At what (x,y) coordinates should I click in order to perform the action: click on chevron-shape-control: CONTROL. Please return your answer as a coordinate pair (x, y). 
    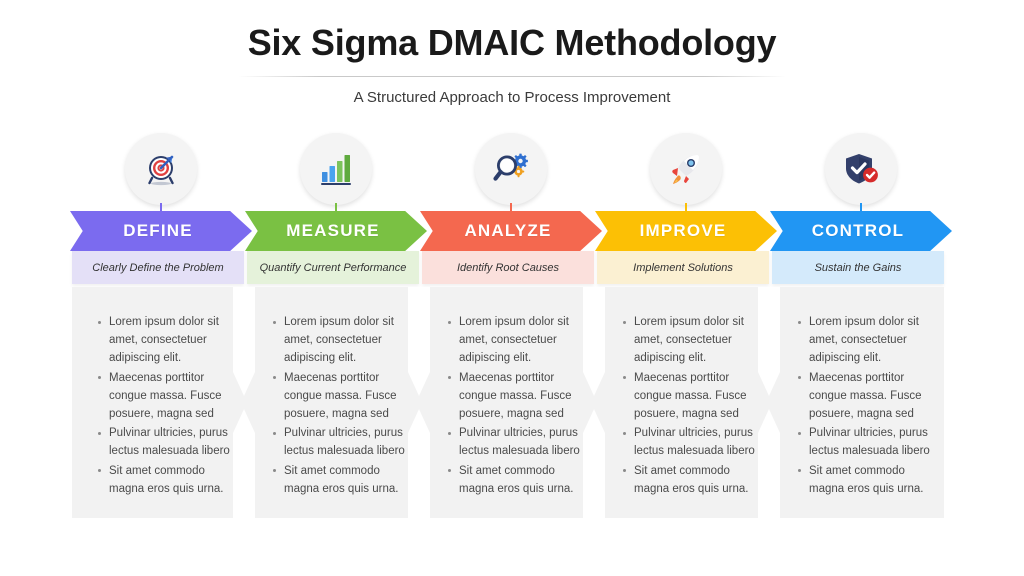
    Looking at the image, I should click on (861, 231).